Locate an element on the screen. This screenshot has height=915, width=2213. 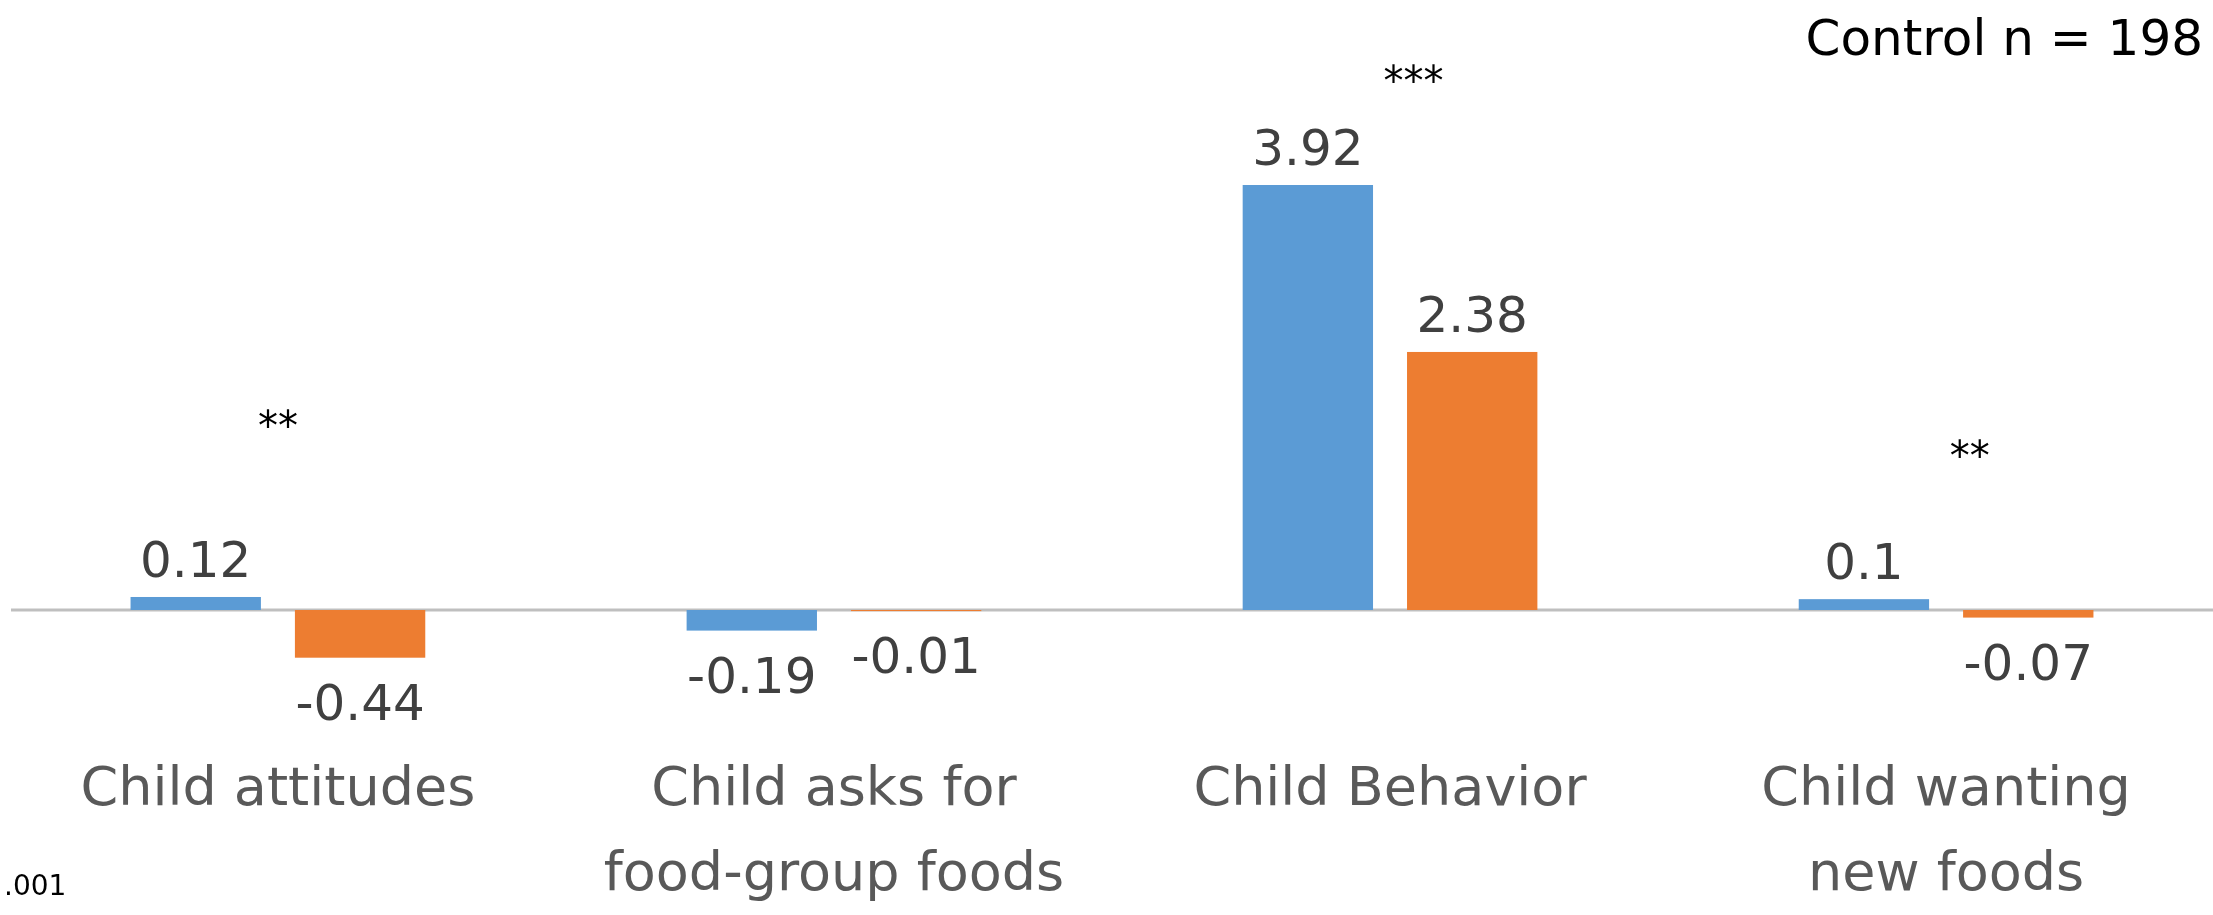
data-label: -0.44 is located at coordinates (360, 702).